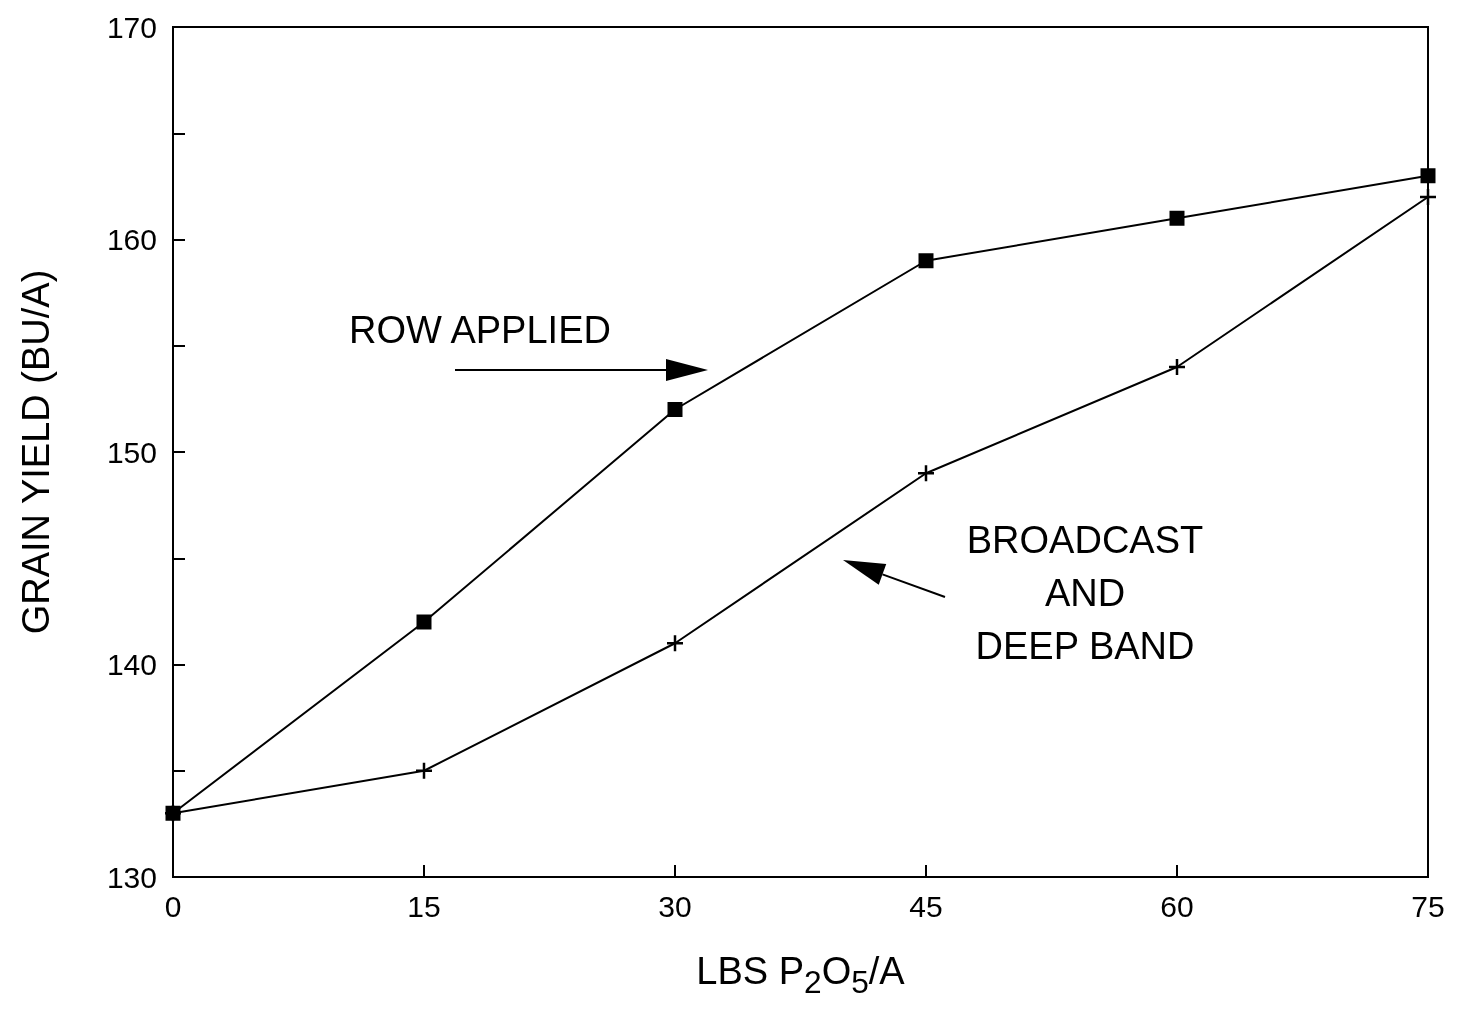 The height and width of the screenshot is (1032, 1470). I want to click on x-tick-label: 15, so click(424, 906).